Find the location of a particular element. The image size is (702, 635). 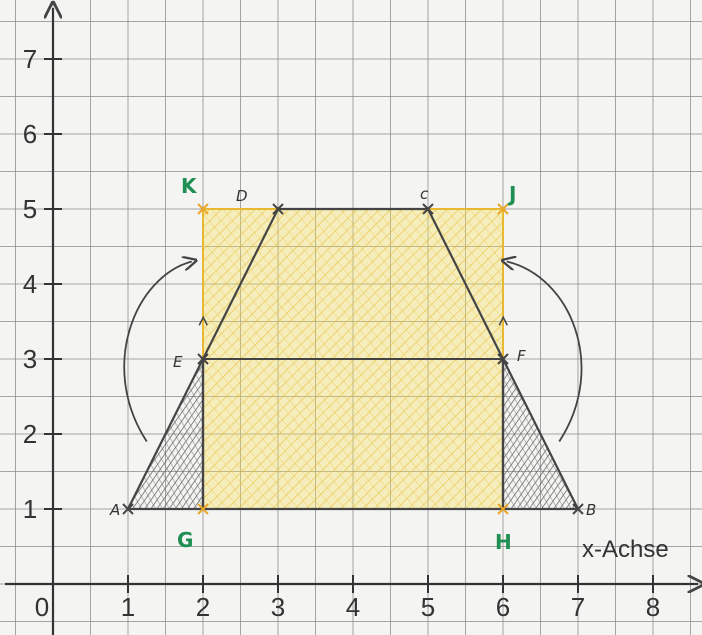

point-marker-e is located at coordinates (203, 359).